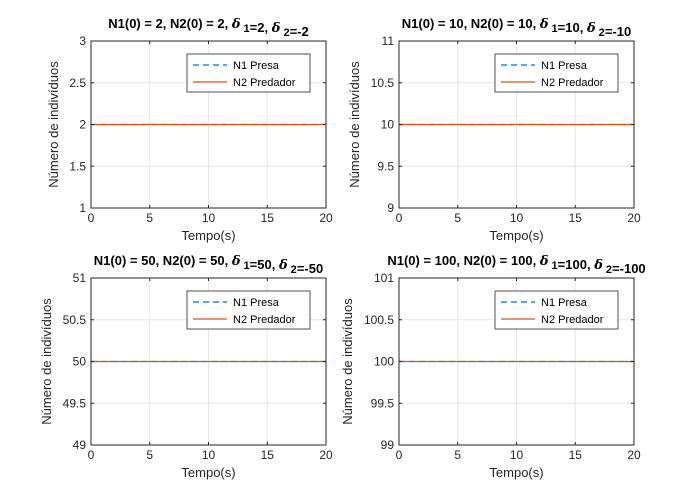 The height and width of the screenshot is (500, 700). I want to click on y-tick-label: 10, so click(388, 125).